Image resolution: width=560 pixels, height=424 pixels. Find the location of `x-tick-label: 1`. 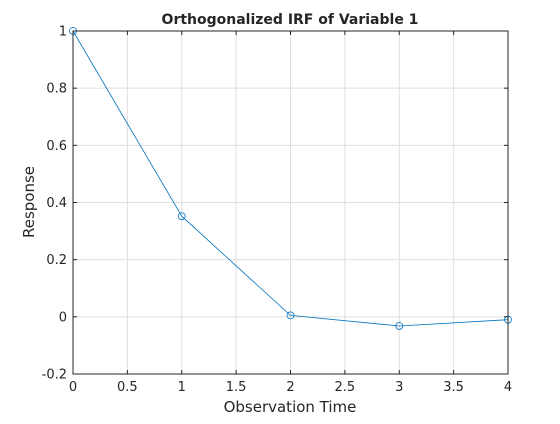

x-tick-label: 1 is located at coordinates (182, 387).